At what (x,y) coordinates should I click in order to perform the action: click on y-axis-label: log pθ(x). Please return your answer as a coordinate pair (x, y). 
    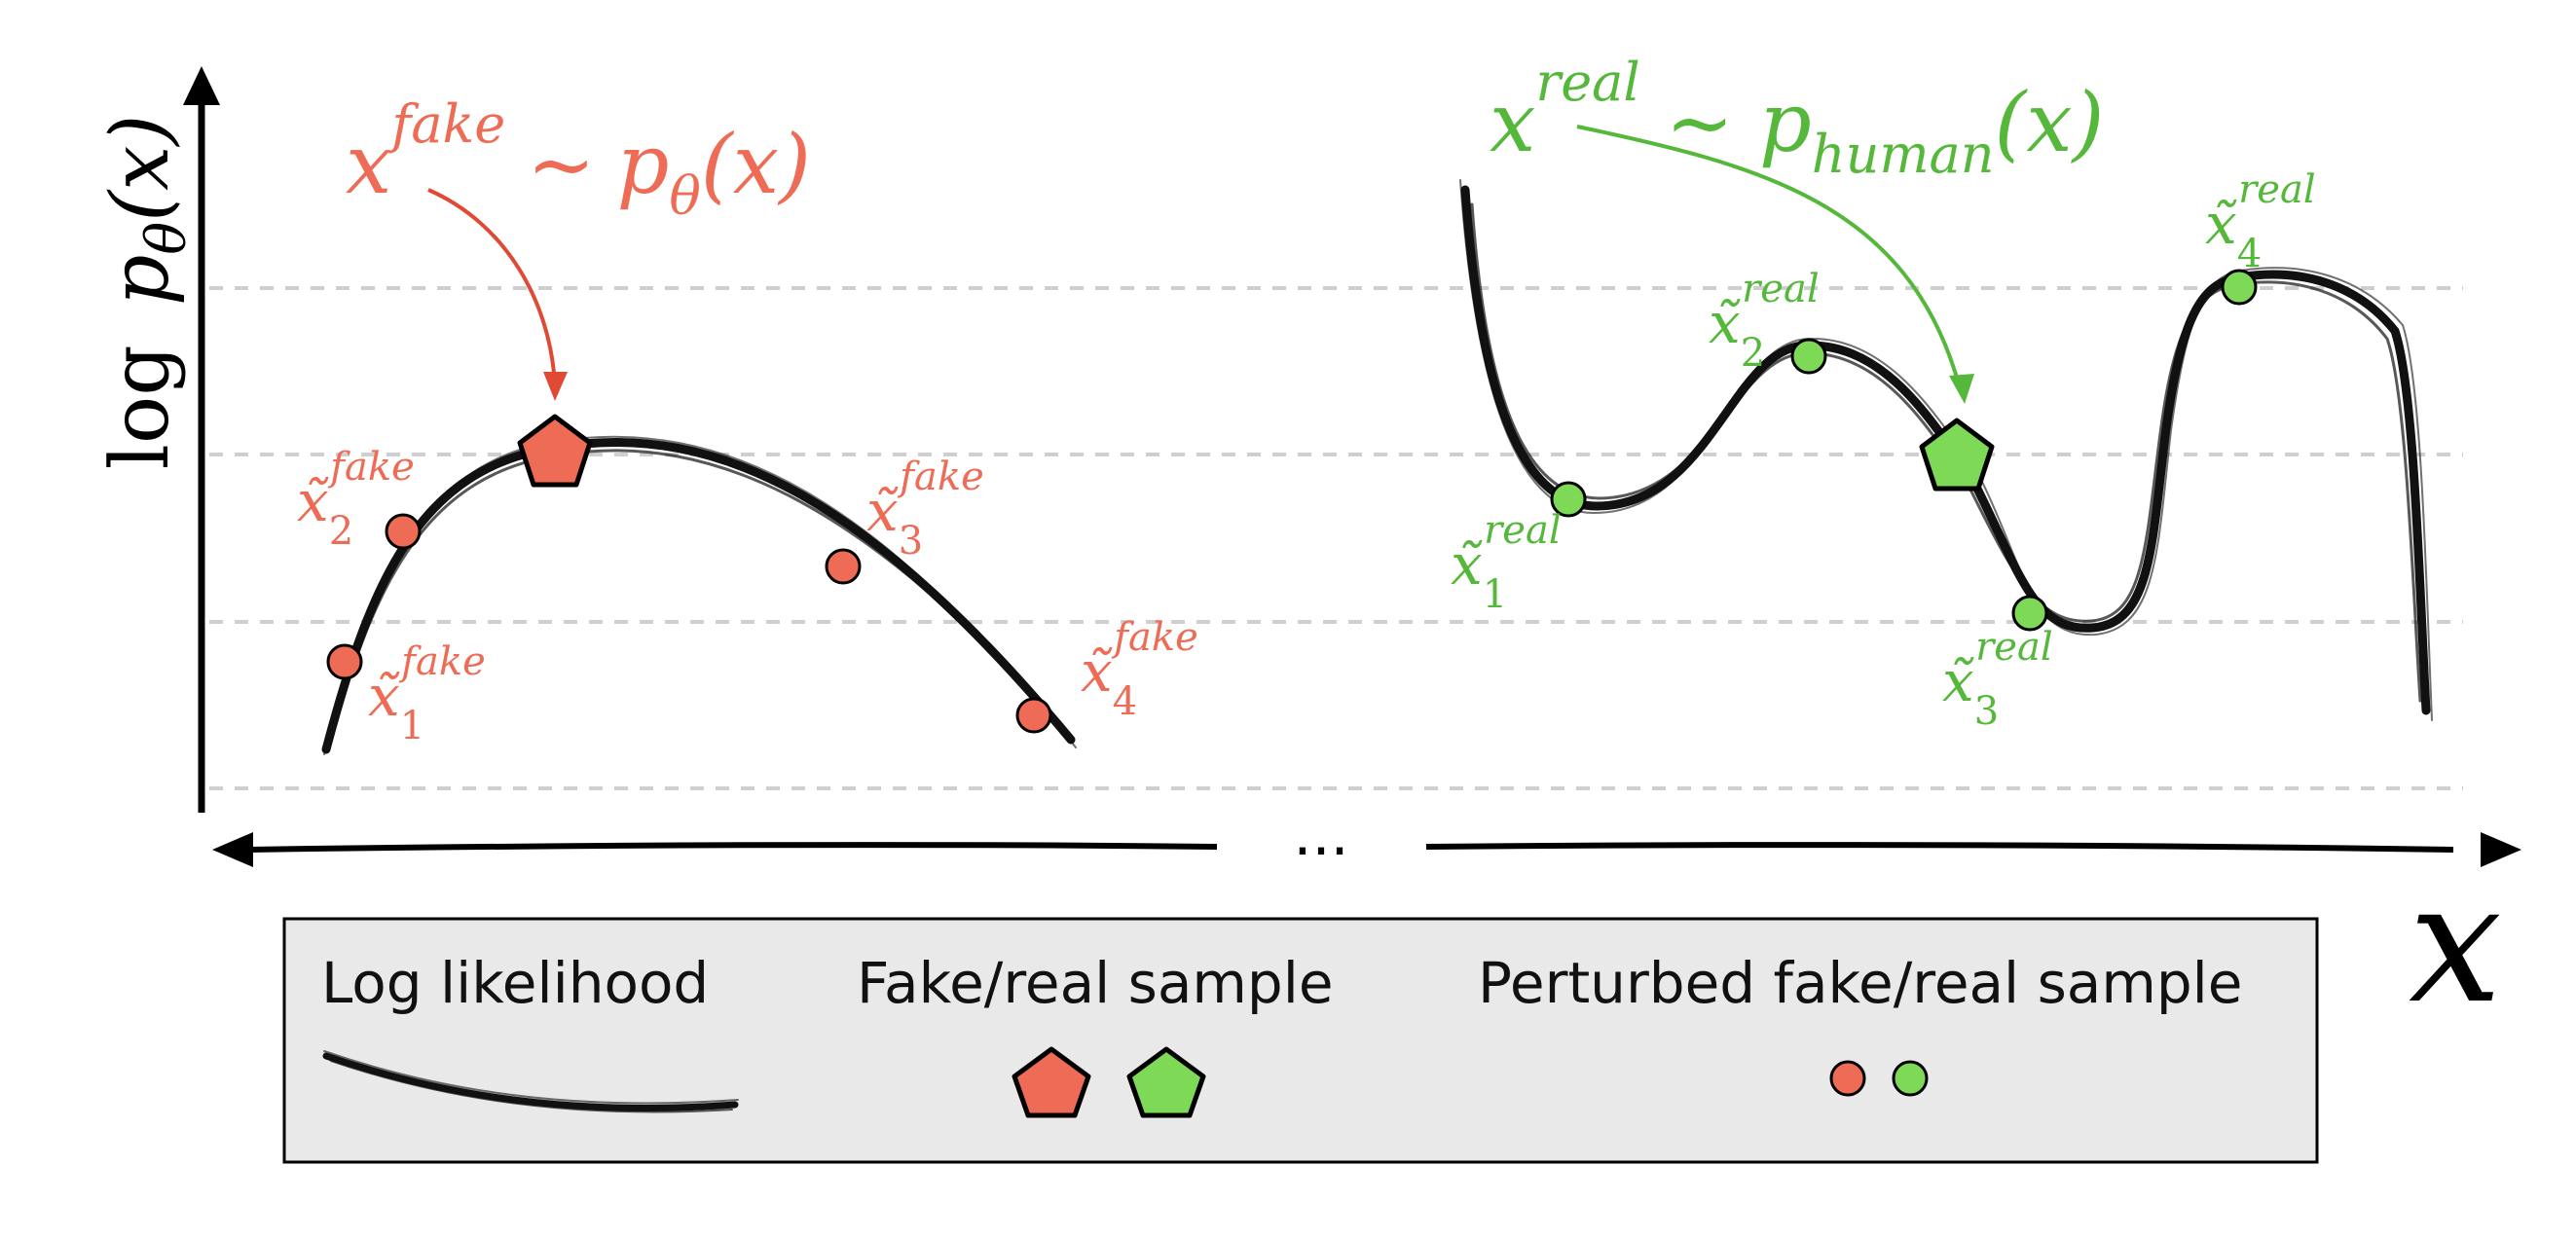
    Looking at the image, I should click on (146, 292).